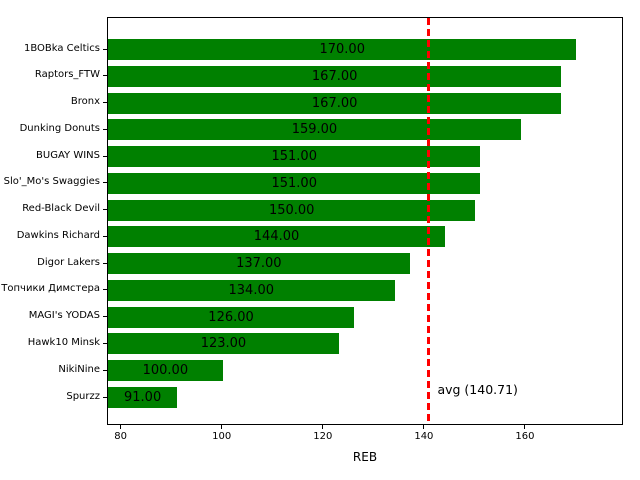 The height and width of the screenshot is (480, 640). I want to click on y-tick-label: Bronx, so click(85, 102).